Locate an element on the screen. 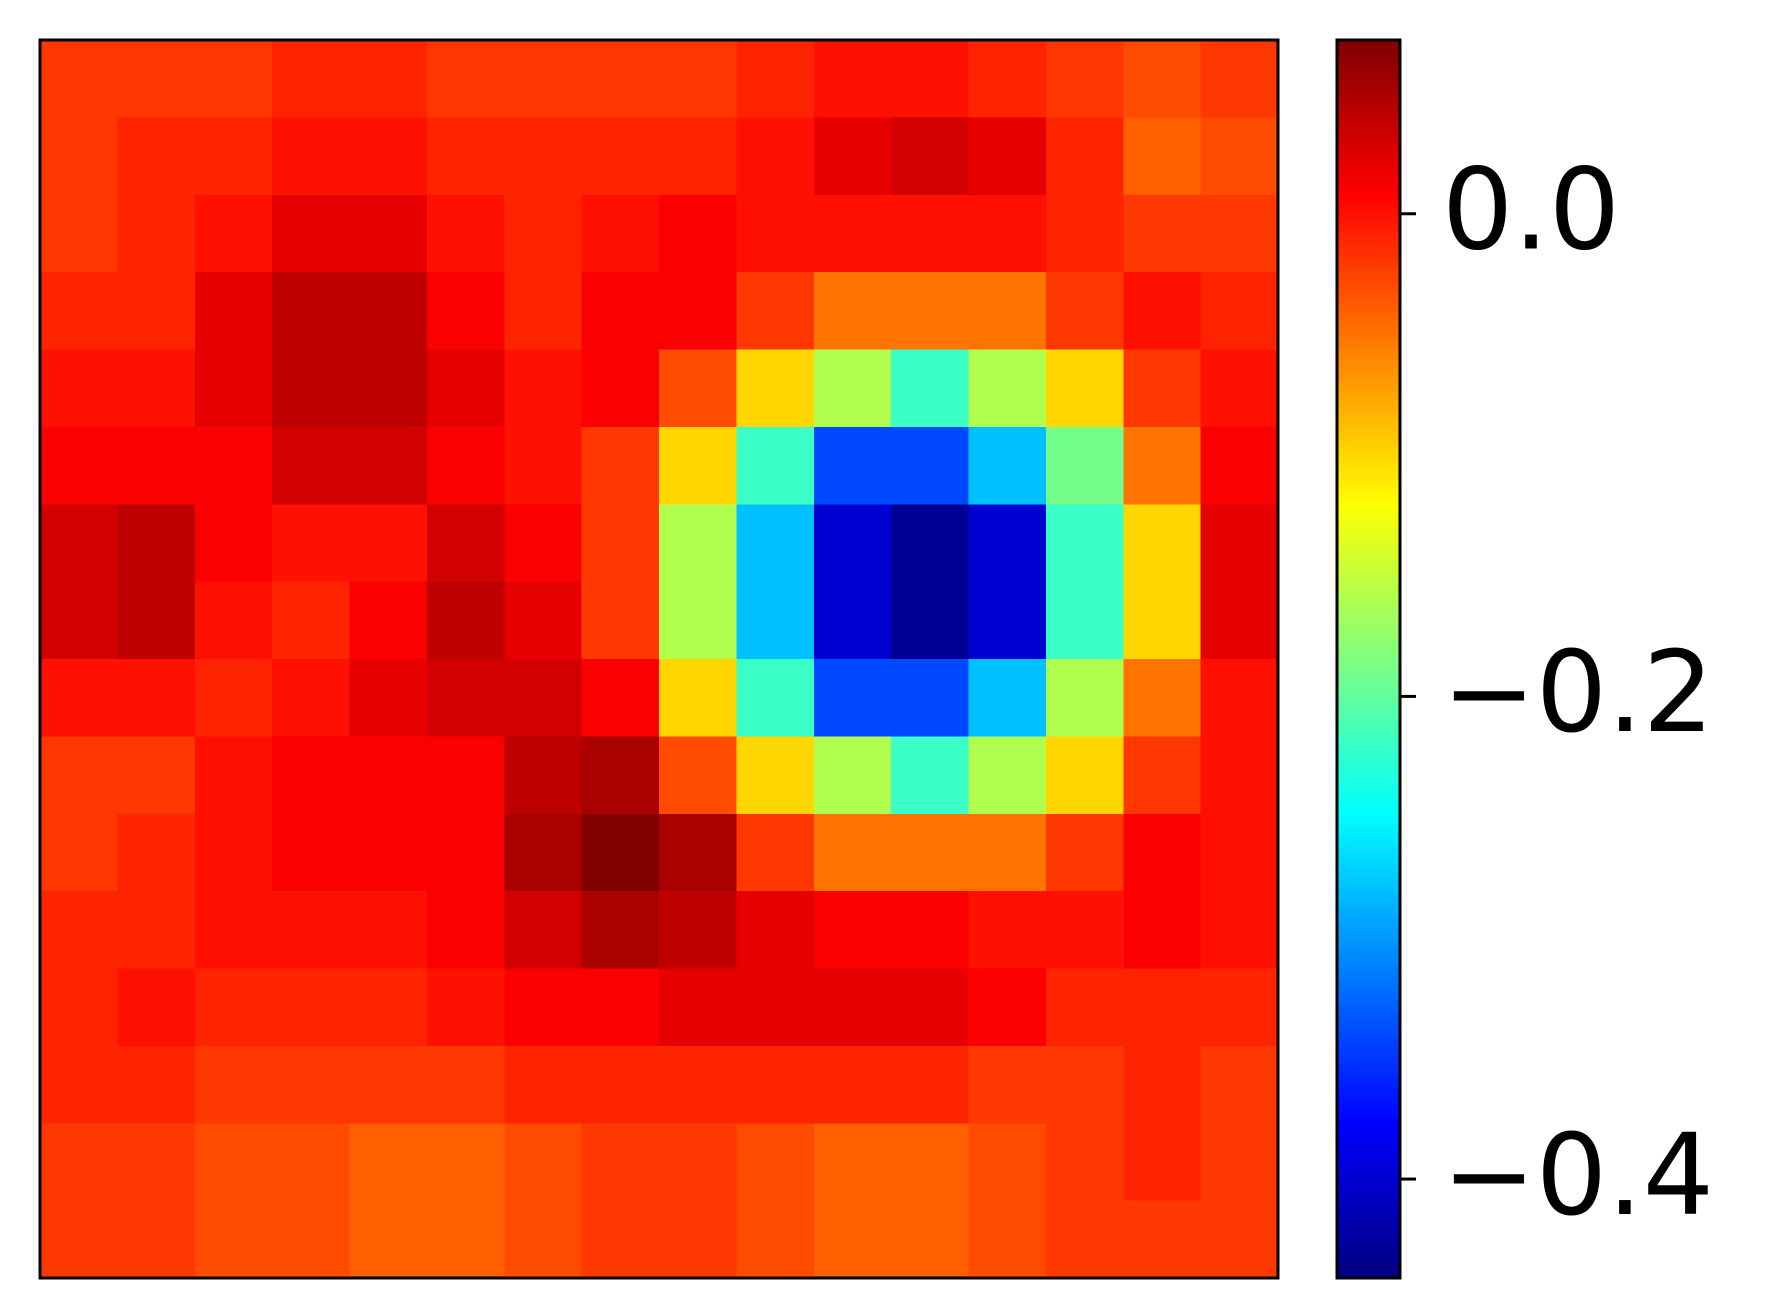 This screenshot has width=1767, height=1312. colorbar-tick-label: −0.2 is located at coordinates (1578, 693).